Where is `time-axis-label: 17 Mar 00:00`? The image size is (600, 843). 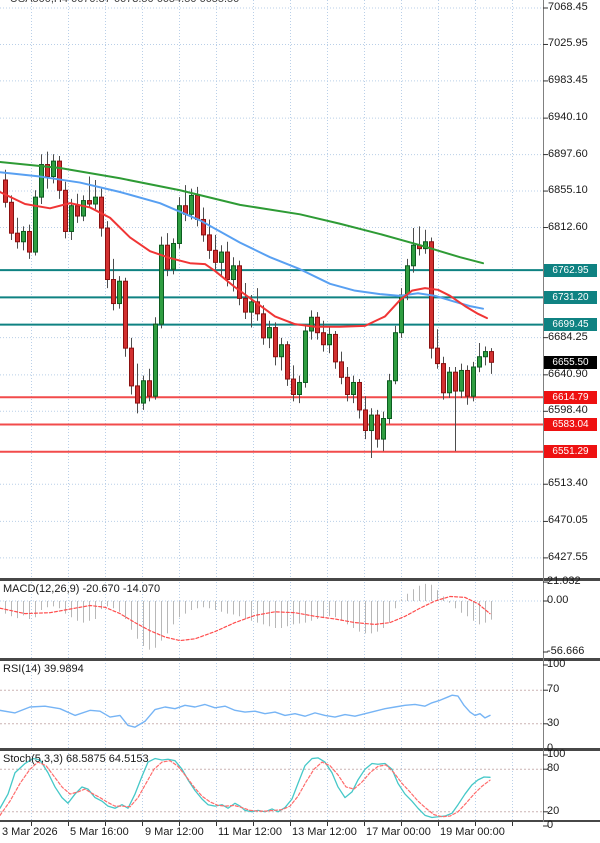 time-axis-label: 17 Mar 00:00 is located at coordinates (398, 832).